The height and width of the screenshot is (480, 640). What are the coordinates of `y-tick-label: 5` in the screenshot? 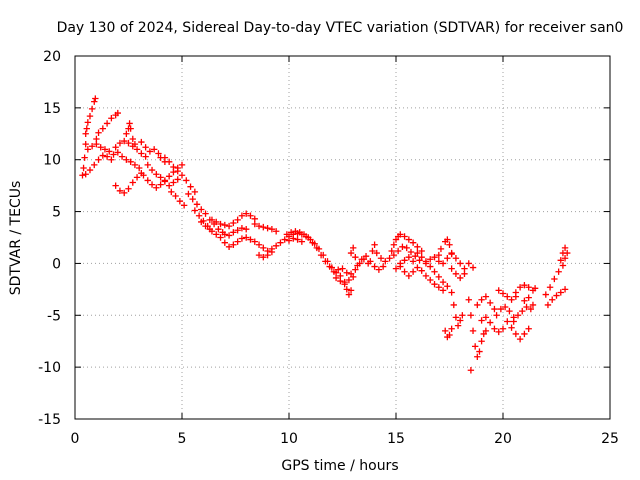 It's located at (56, 213).